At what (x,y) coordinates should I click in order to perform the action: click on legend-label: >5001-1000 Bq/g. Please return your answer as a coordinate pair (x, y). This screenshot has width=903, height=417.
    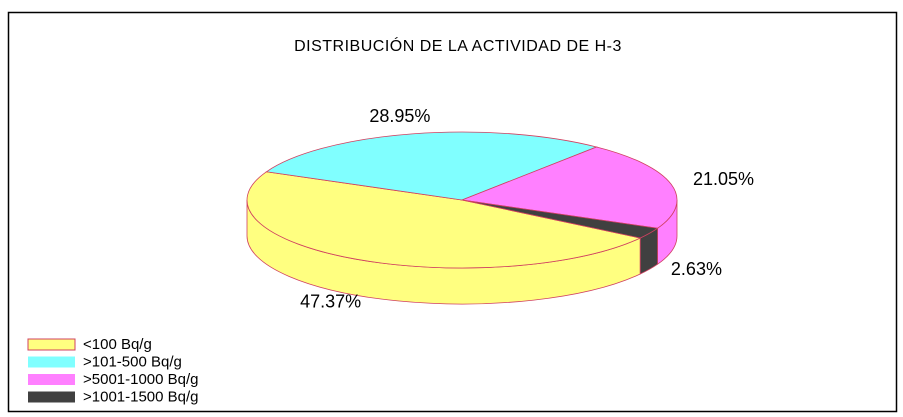
    Looking at the image, I should click on (141, 379).